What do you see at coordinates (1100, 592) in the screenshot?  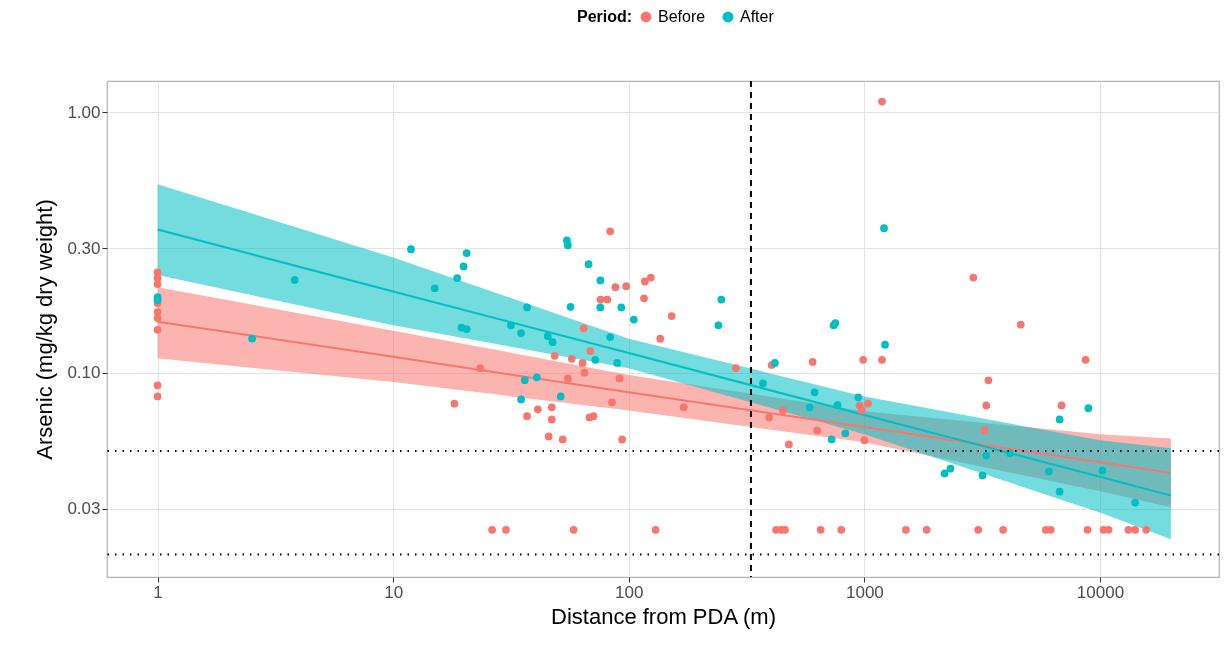 I see `x-tick-label: 10000` at bounding box center [1100, 592].